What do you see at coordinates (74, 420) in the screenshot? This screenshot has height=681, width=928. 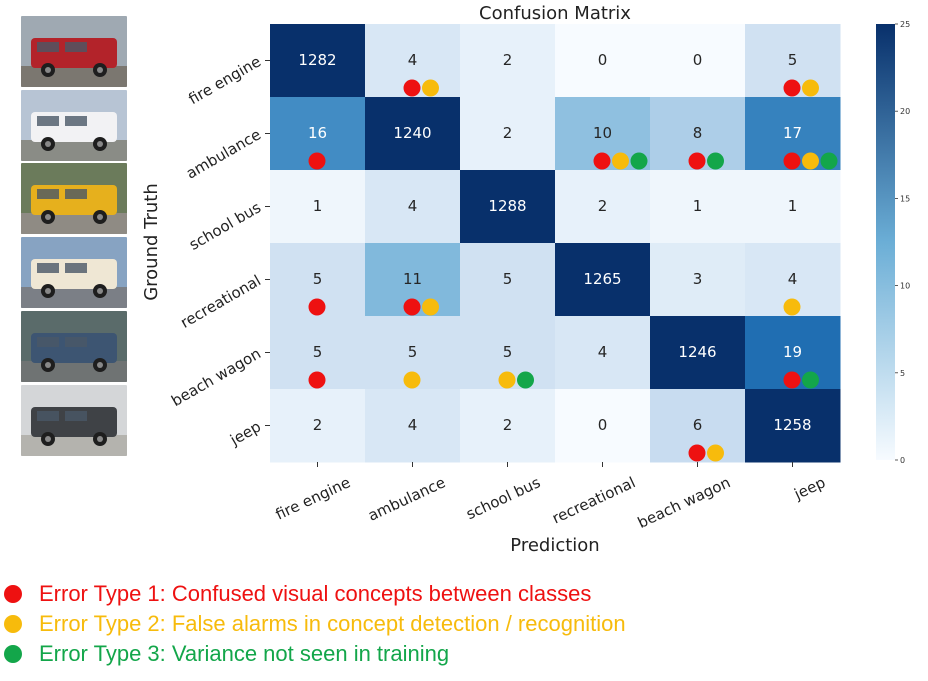 I see `jeep-photo` at bounding box center [74, 420].